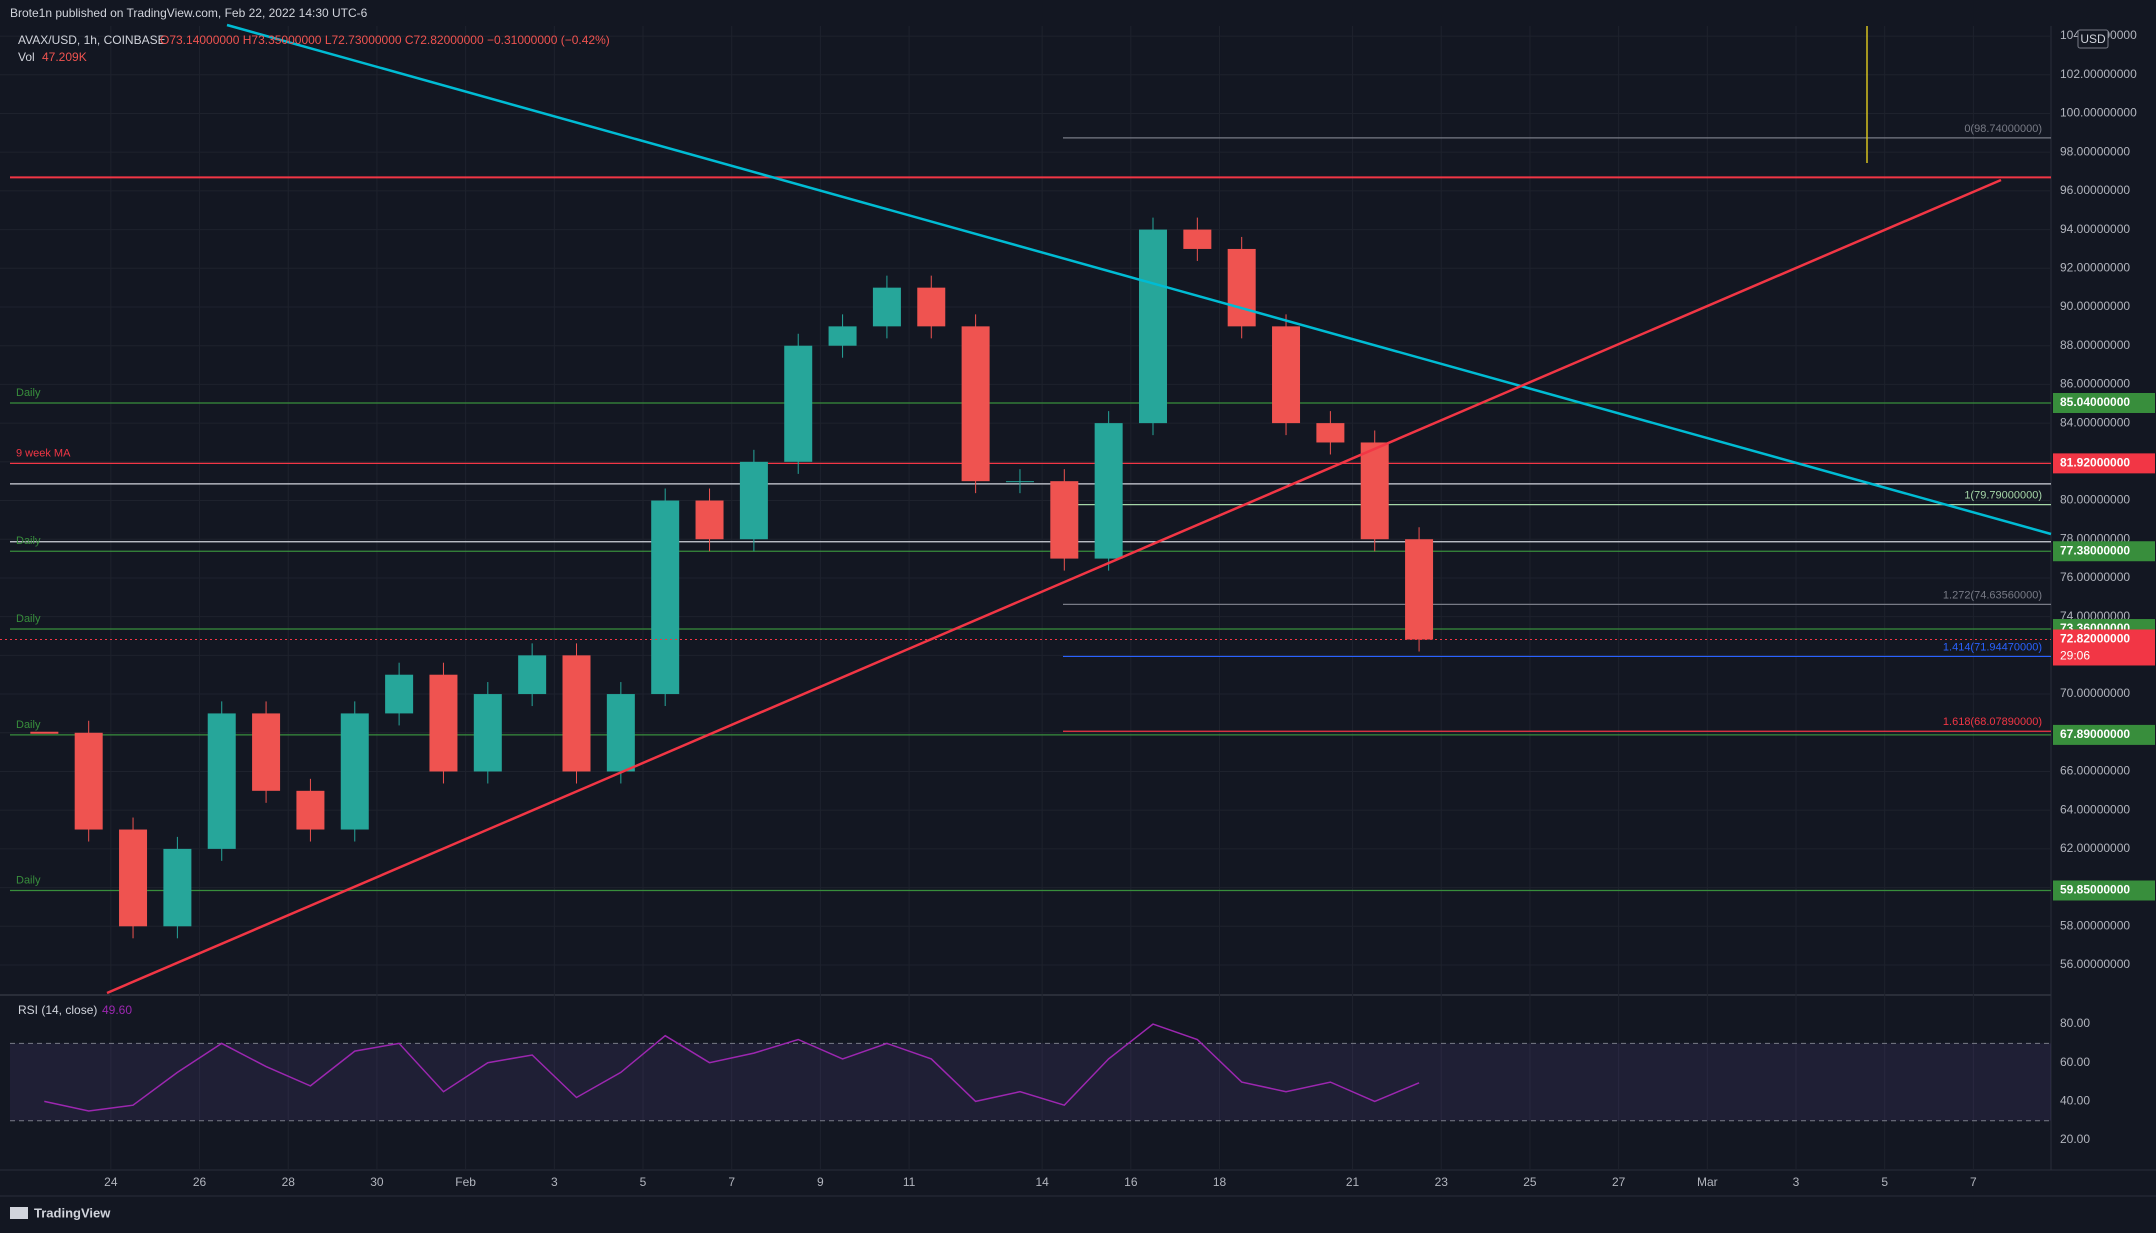 The height and width of the screenshot is (1233, 2156). What do you see at coordinates (1530, 1182) in the screenshot?
I see `x-tick-label: 25` at bounding box center [1530, 1182].